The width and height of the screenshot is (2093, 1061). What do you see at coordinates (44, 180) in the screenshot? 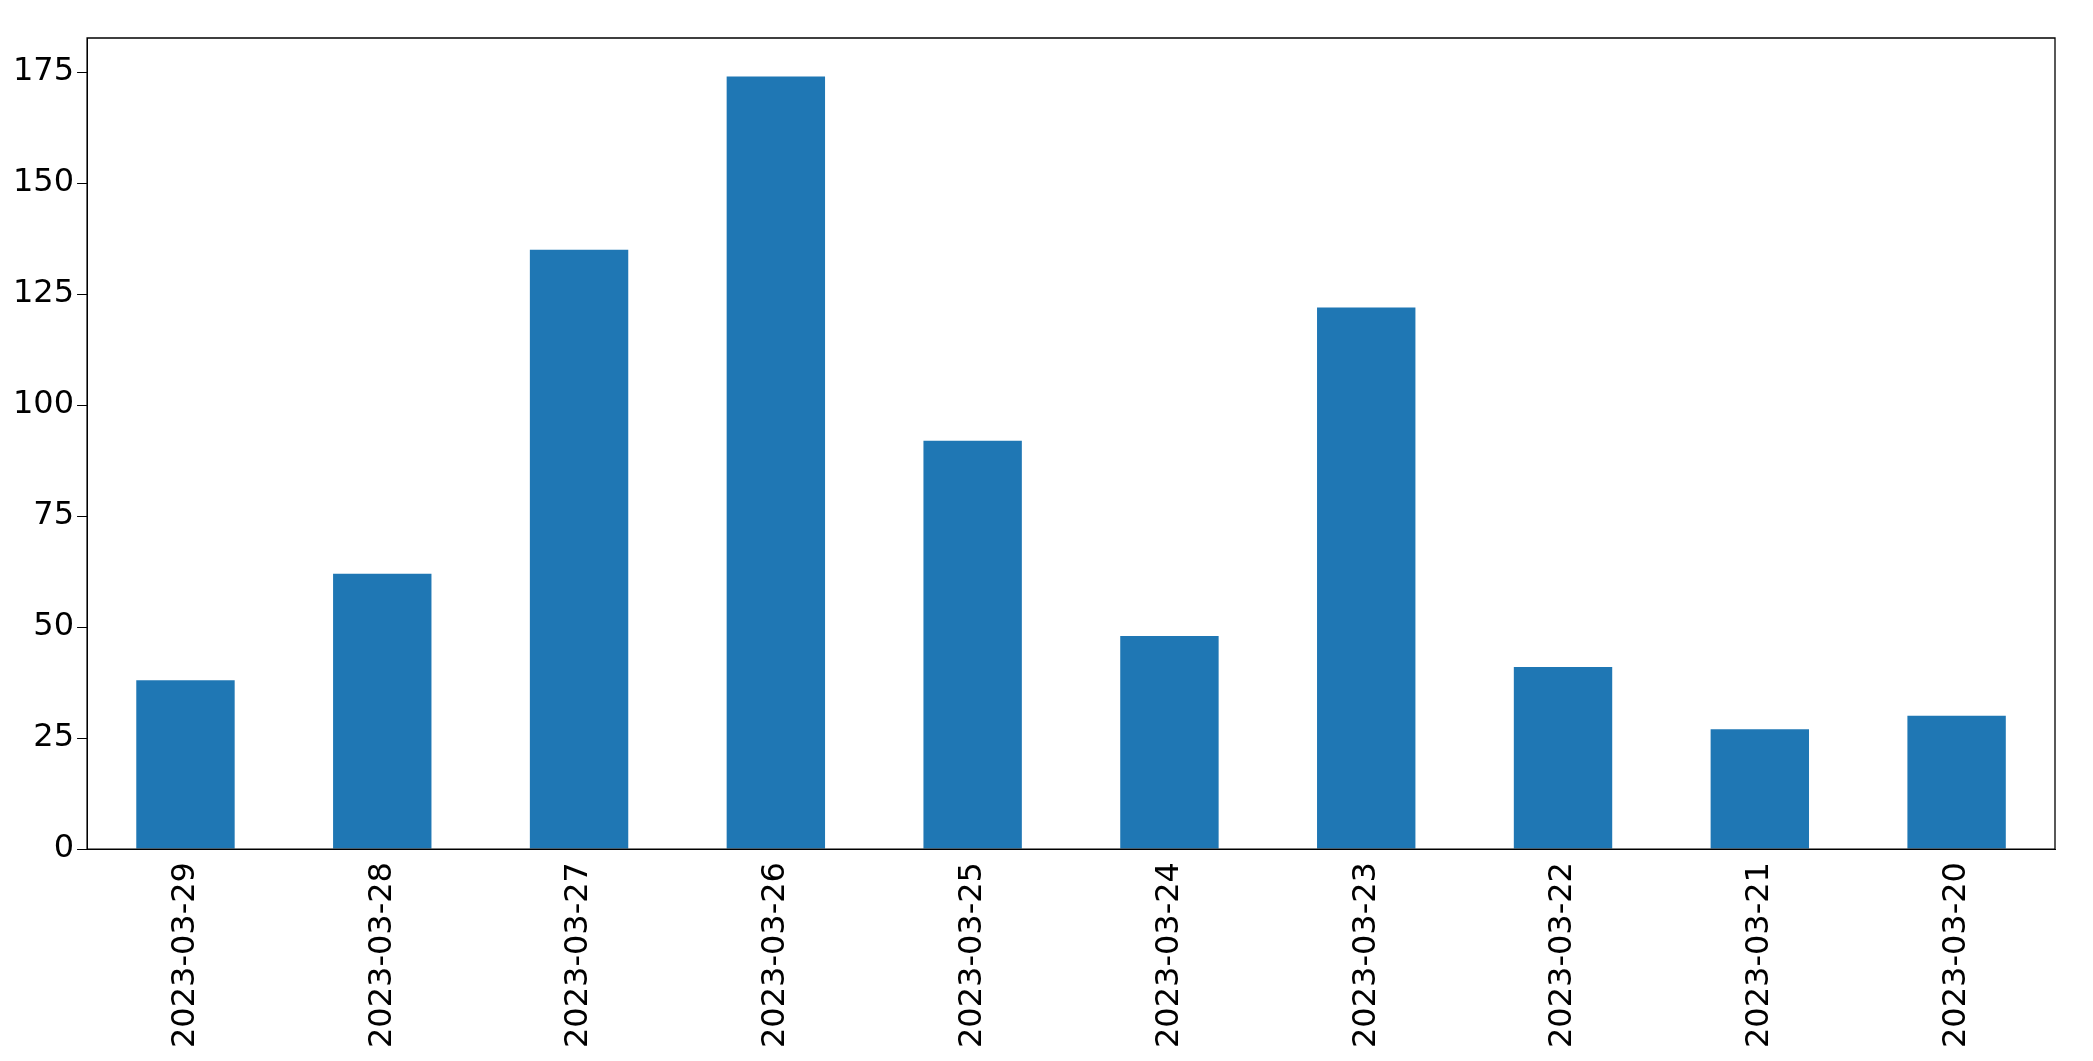
I see `y-tick-label: 150` at bounding box center [44, 180].